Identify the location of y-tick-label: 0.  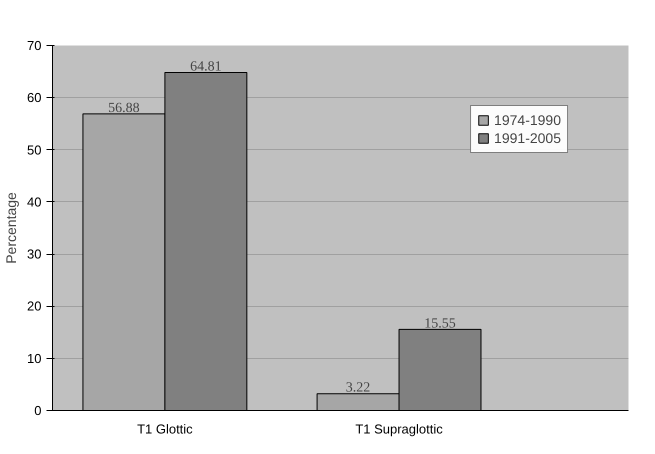
(38, 410).